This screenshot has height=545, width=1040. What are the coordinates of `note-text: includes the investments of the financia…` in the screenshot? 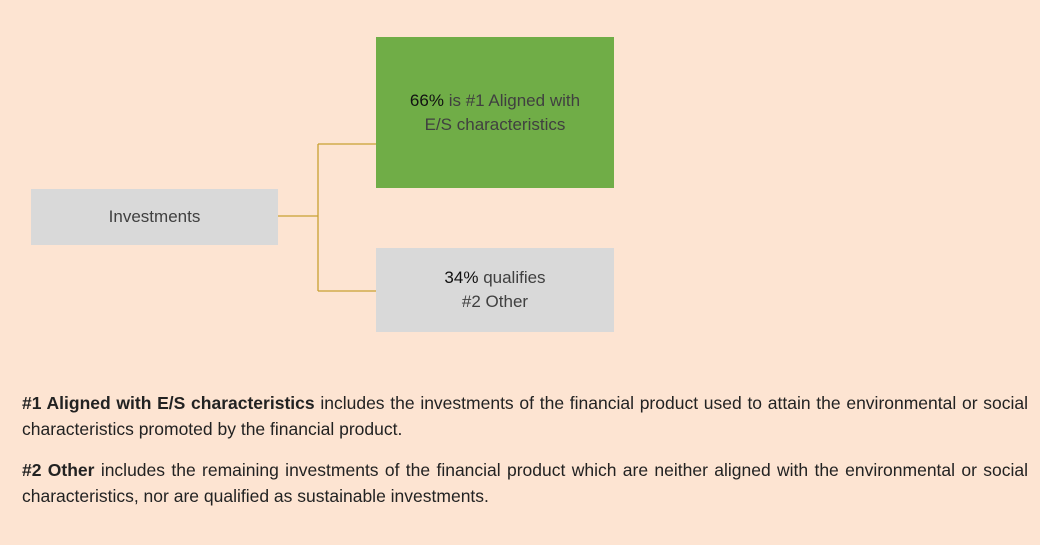 It's located at (525, 416).